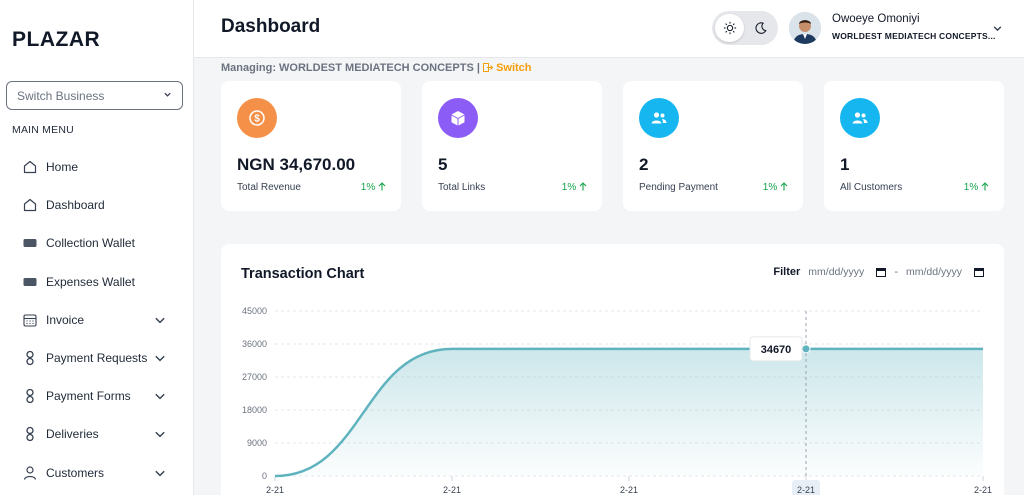 The height and width of the screenshot is (495, 1024). I want to click on sidebar-item-label: Home, so click(62, 167).